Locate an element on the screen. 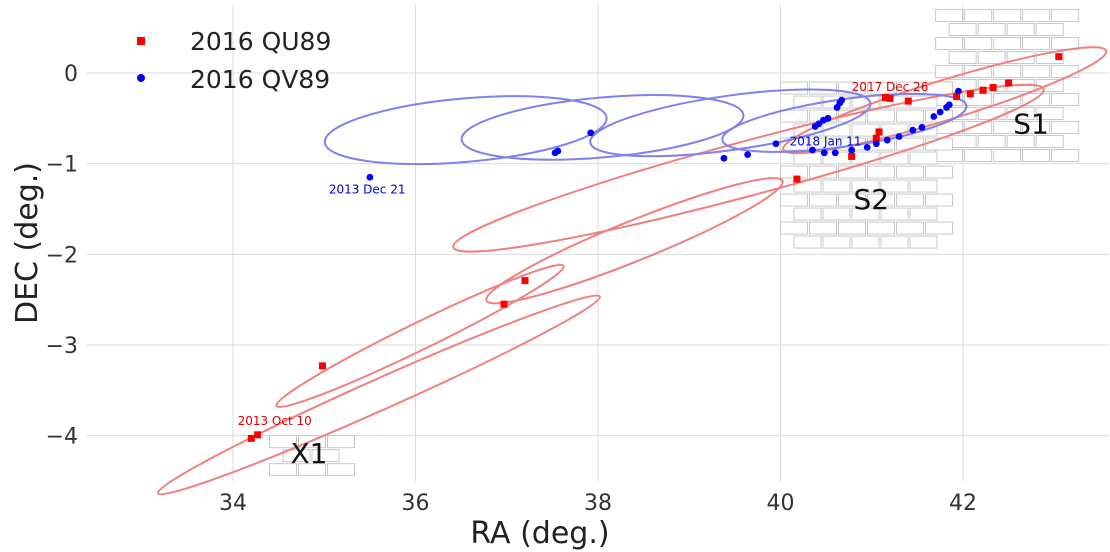  legend-label-qv89: 2016 QV89 is located at coordinates (260, 79).